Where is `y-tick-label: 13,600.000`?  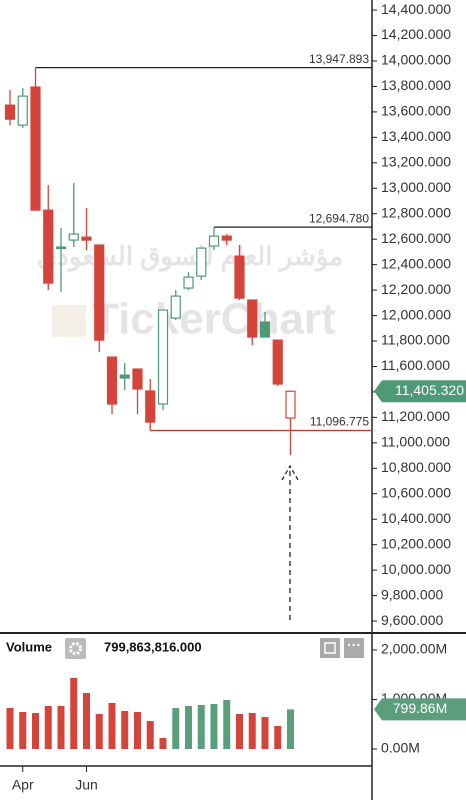 y-tick-label: 13,600.000 is located at coordinates (416, 111).